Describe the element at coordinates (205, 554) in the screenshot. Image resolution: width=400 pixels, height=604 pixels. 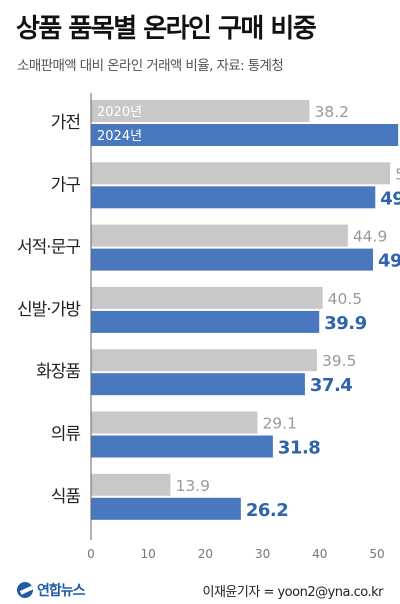
I see `x-tick-label: 20` at that location.